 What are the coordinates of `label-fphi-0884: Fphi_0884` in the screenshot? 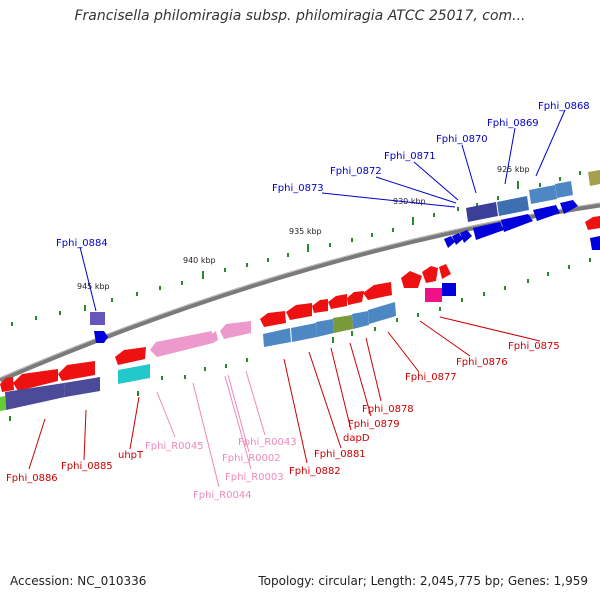 It's located at (82, 243).